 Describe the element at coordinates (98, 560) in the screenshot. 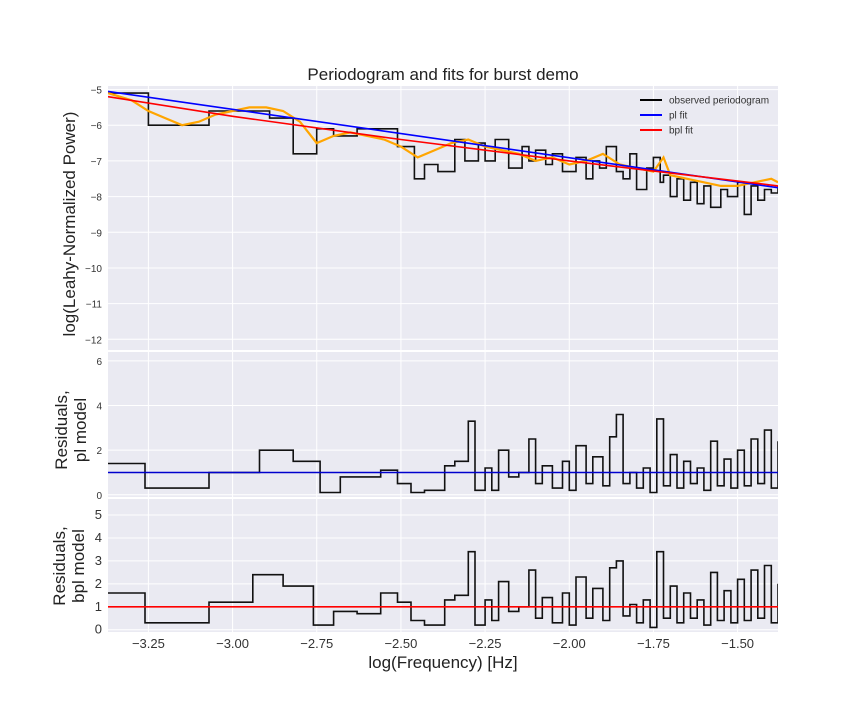

I see `y-tick-label-2-3: 3` at that location.